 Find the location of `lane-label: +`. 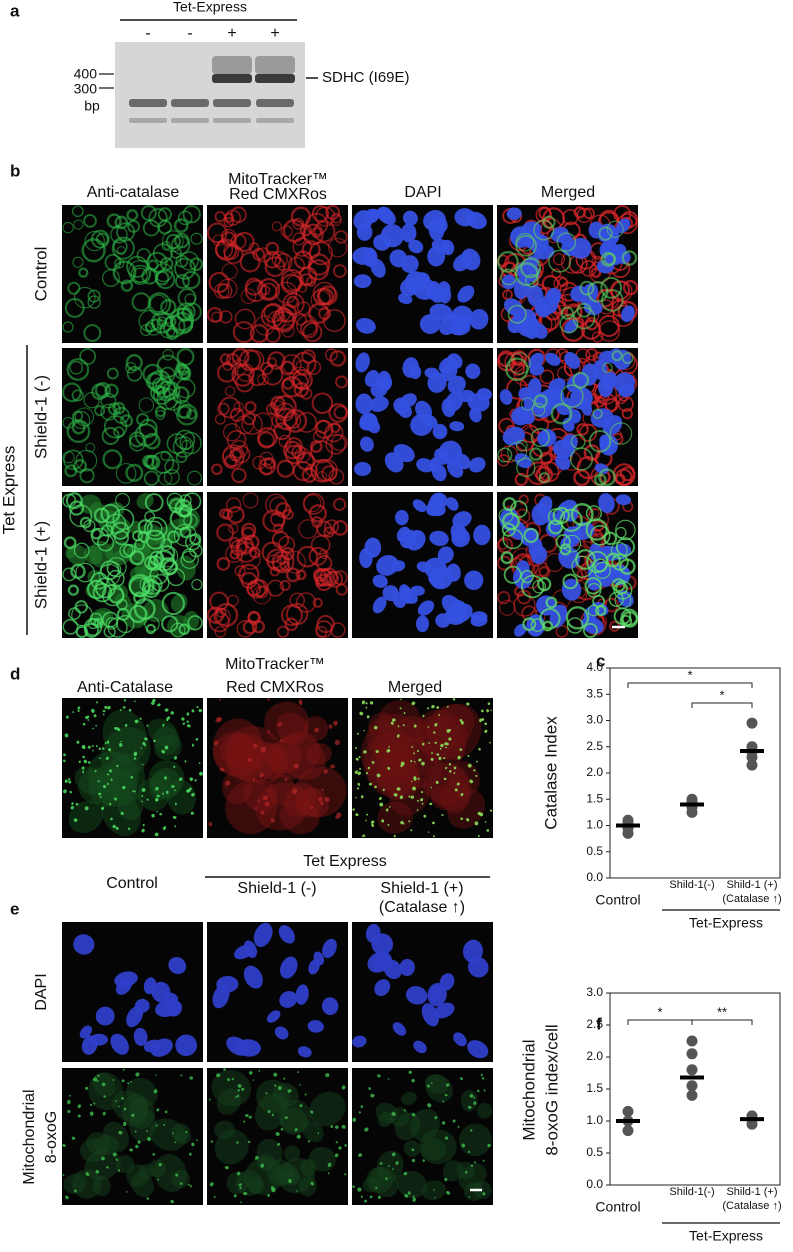

lane-label: + is located at coordinates (231, 33).